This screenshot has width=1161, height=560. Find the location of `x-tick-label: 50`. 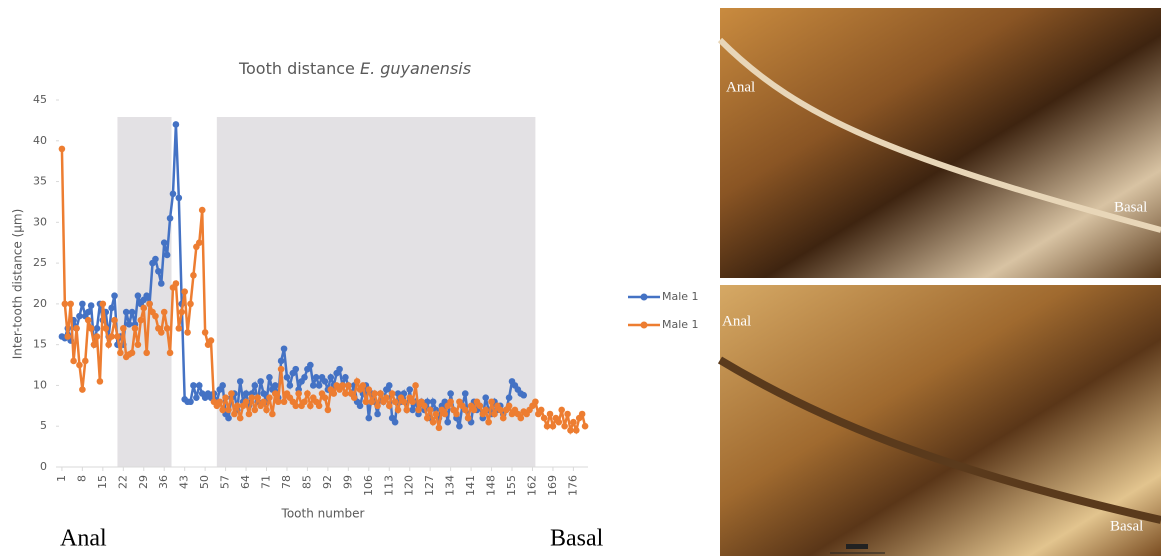

x-tick-label: 50 is located at coordinates (204, 482).